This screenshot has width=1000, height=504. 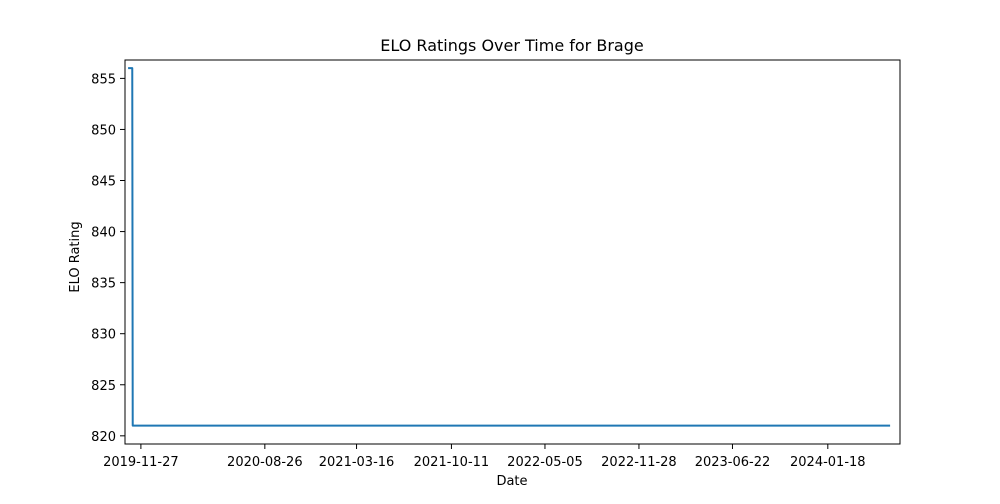 I want to click on x-tick-label-2020-08-26: 2020-08-26, so click(x=265, y=462).